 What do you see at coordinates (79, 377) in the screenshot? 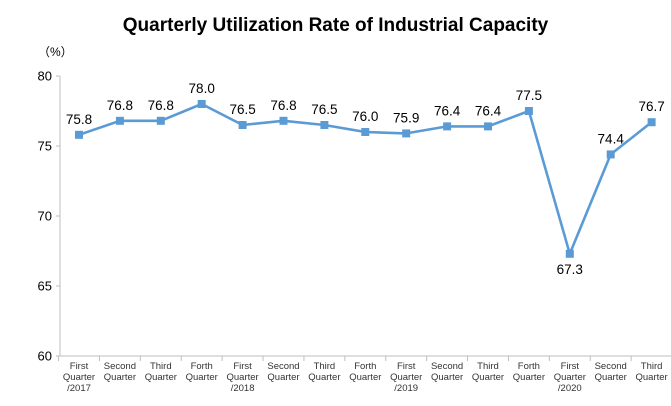
I see `x-tick-label: First Quarter/2017` at bounding box center [79, 377].